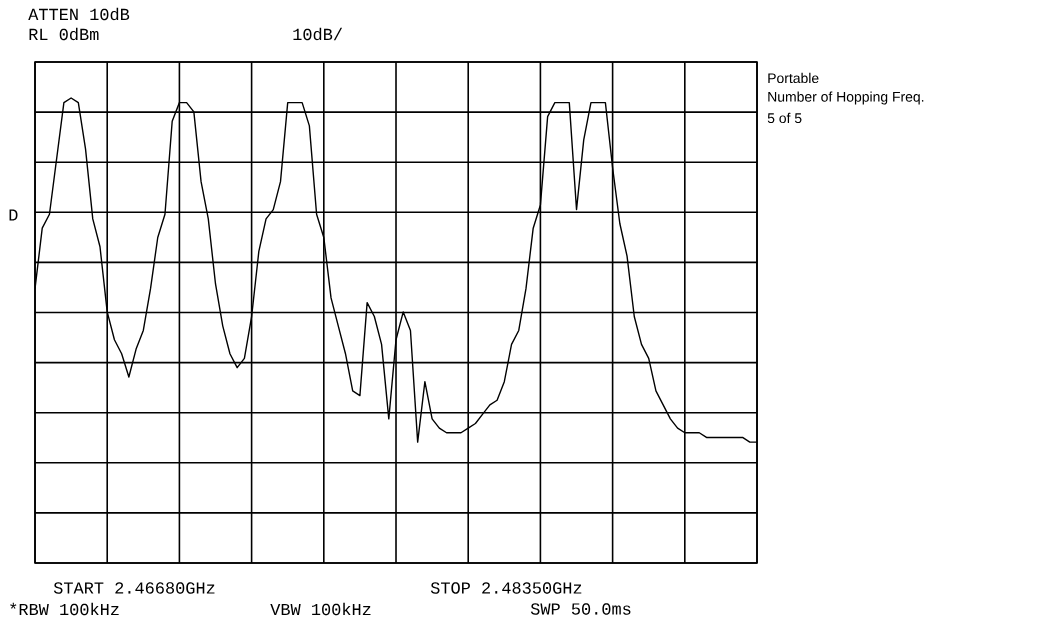  Describe the element at coordinates (64, 609) in the screenshot. I see `text: *RBW 100kHz` at that location.